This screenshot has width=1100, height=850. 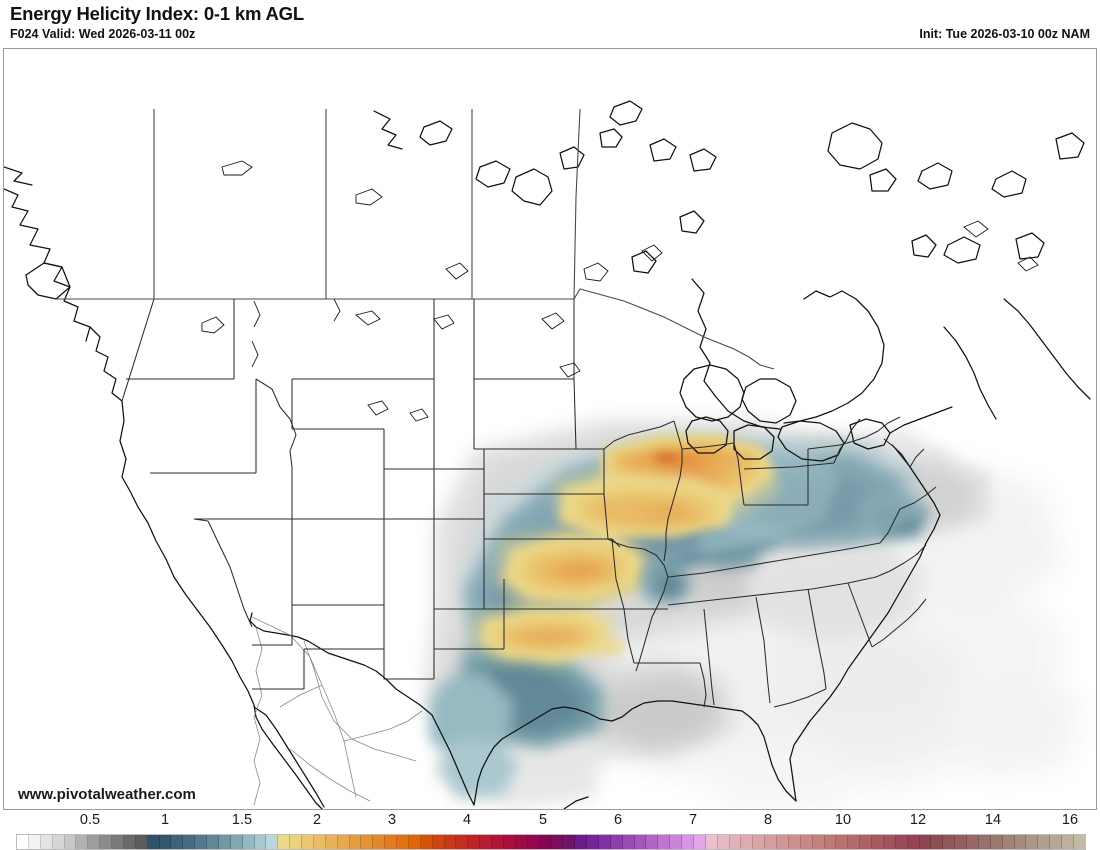 What do you see at coordinates (107, 794) in the screenshot?
I see `site-url-watermark: www.pivotalweather.com` at bounding box center [107, 794].